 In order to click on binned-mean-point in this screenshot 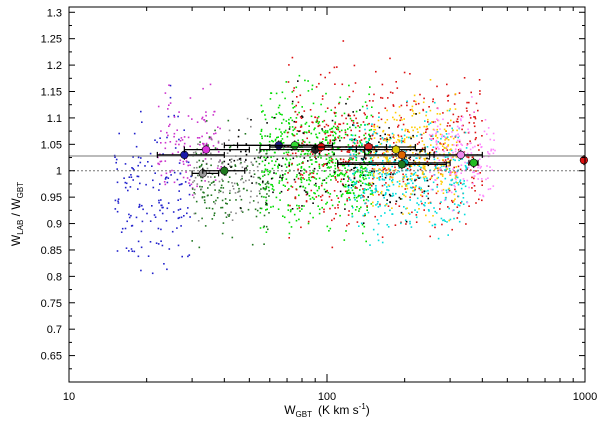, I will do `click(394, 162)`.